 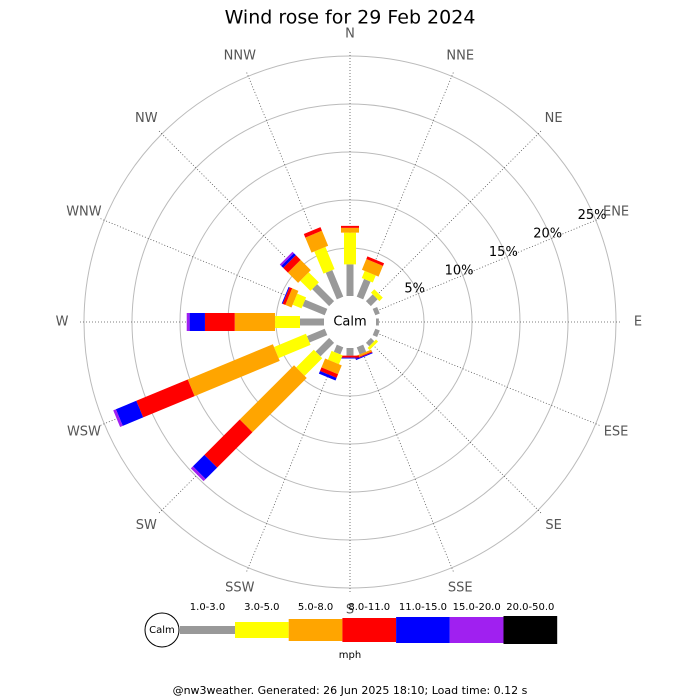 What do you see at coordinates (350, 655) in the screenshot?
I see `legend-unit: mph` at bounding box center [350, 655].